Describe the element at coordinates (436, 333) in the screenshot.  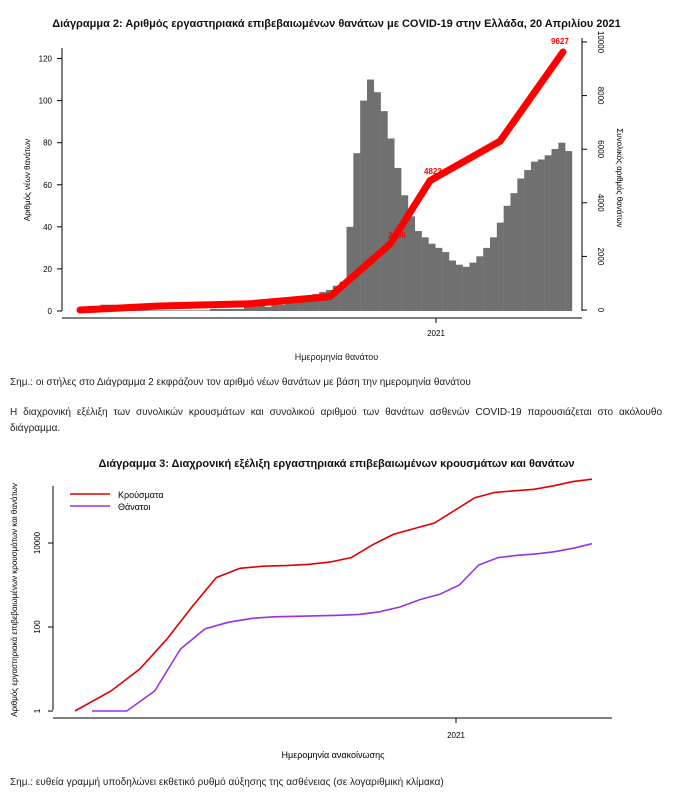
I see `chart2-x-tick-label: 2021` at that location.